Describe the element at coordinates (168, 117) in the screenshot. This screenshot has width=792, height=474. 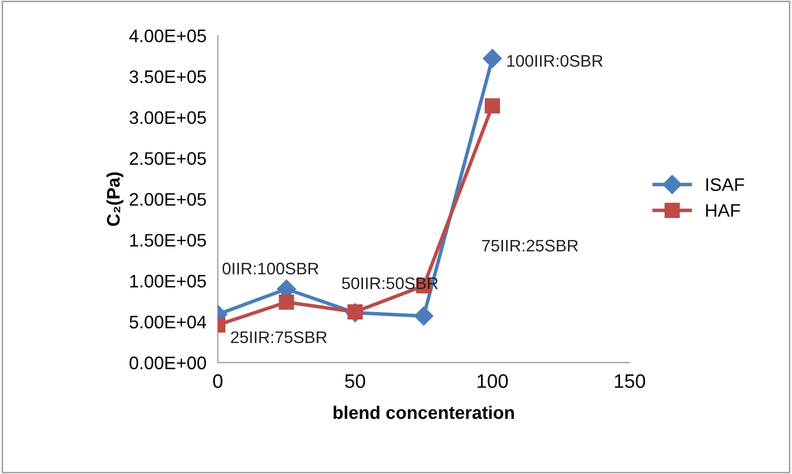
I see `y-tick-label: 3.00E+05` at that location.